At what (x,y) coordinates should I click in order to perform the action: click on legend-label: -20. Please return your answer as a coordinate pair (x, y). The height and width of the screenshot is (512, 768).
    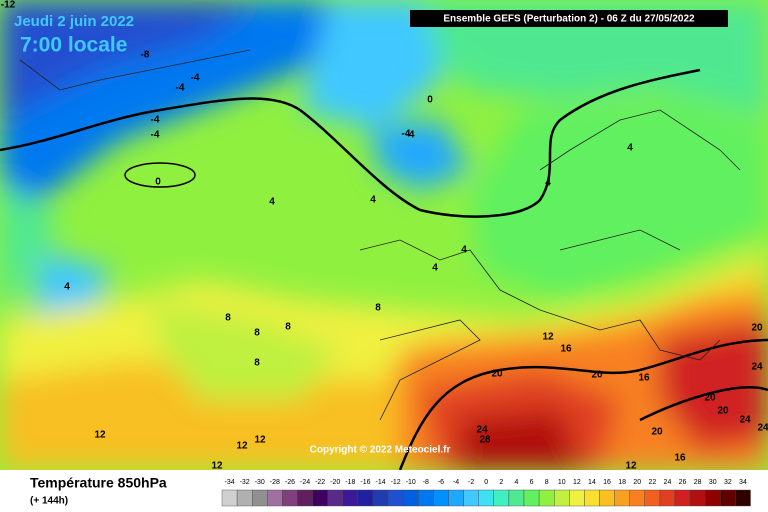
    Looking at the image, I should click on (335, 482).